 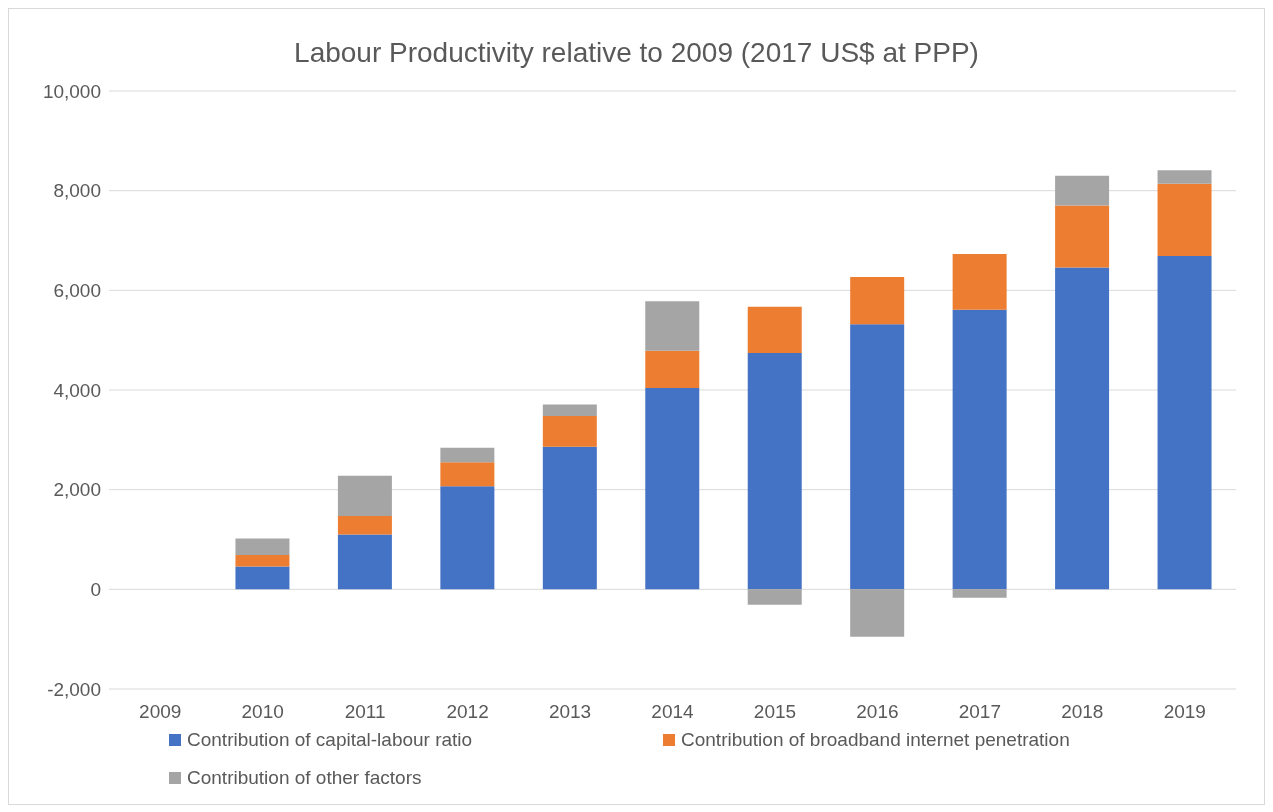 I want to click on y-tick-label: 6,000, so click(x=77, y=291).